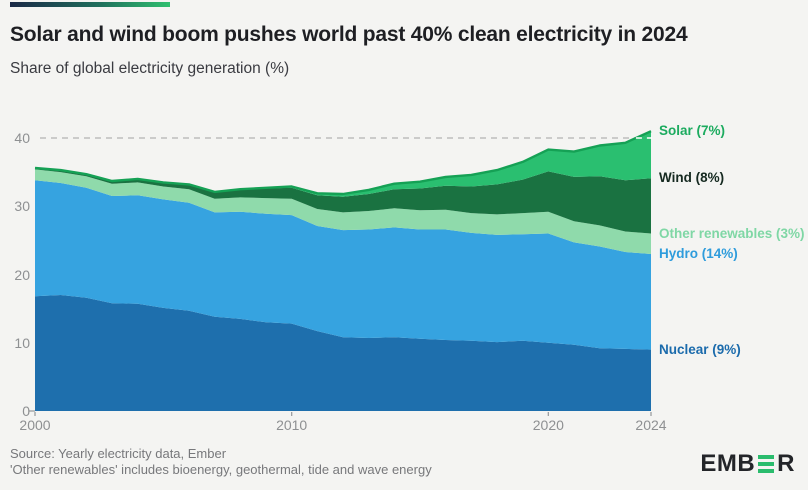  What do you see at coordinates (343, 201) in the screenshot?
I see `area-wind` at bounding box center [343, 201].